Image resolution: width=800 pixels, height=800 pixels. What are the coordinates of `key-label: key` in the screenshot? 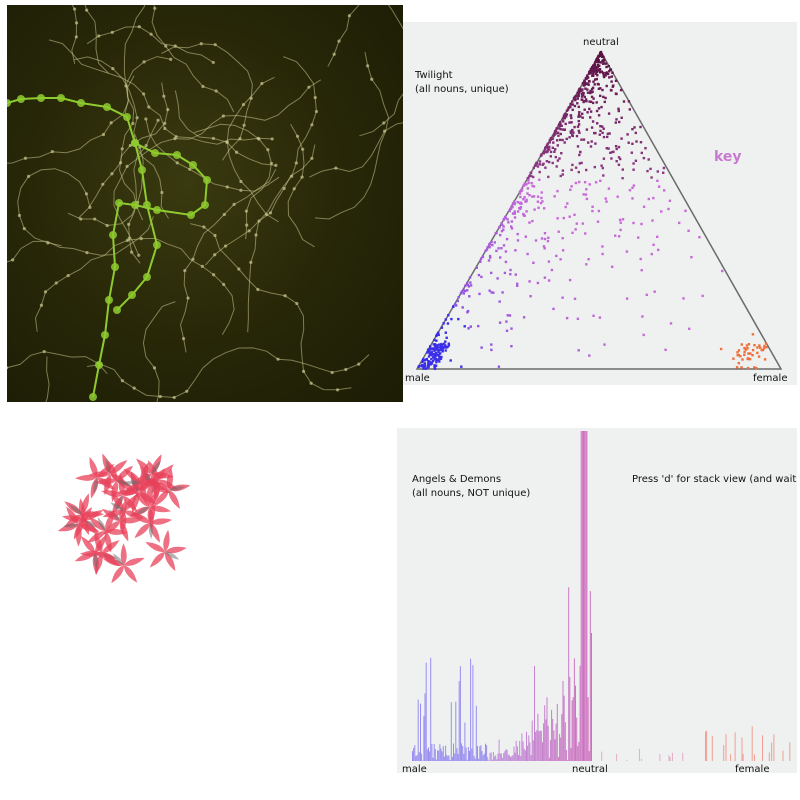 It's located at (728, 157).